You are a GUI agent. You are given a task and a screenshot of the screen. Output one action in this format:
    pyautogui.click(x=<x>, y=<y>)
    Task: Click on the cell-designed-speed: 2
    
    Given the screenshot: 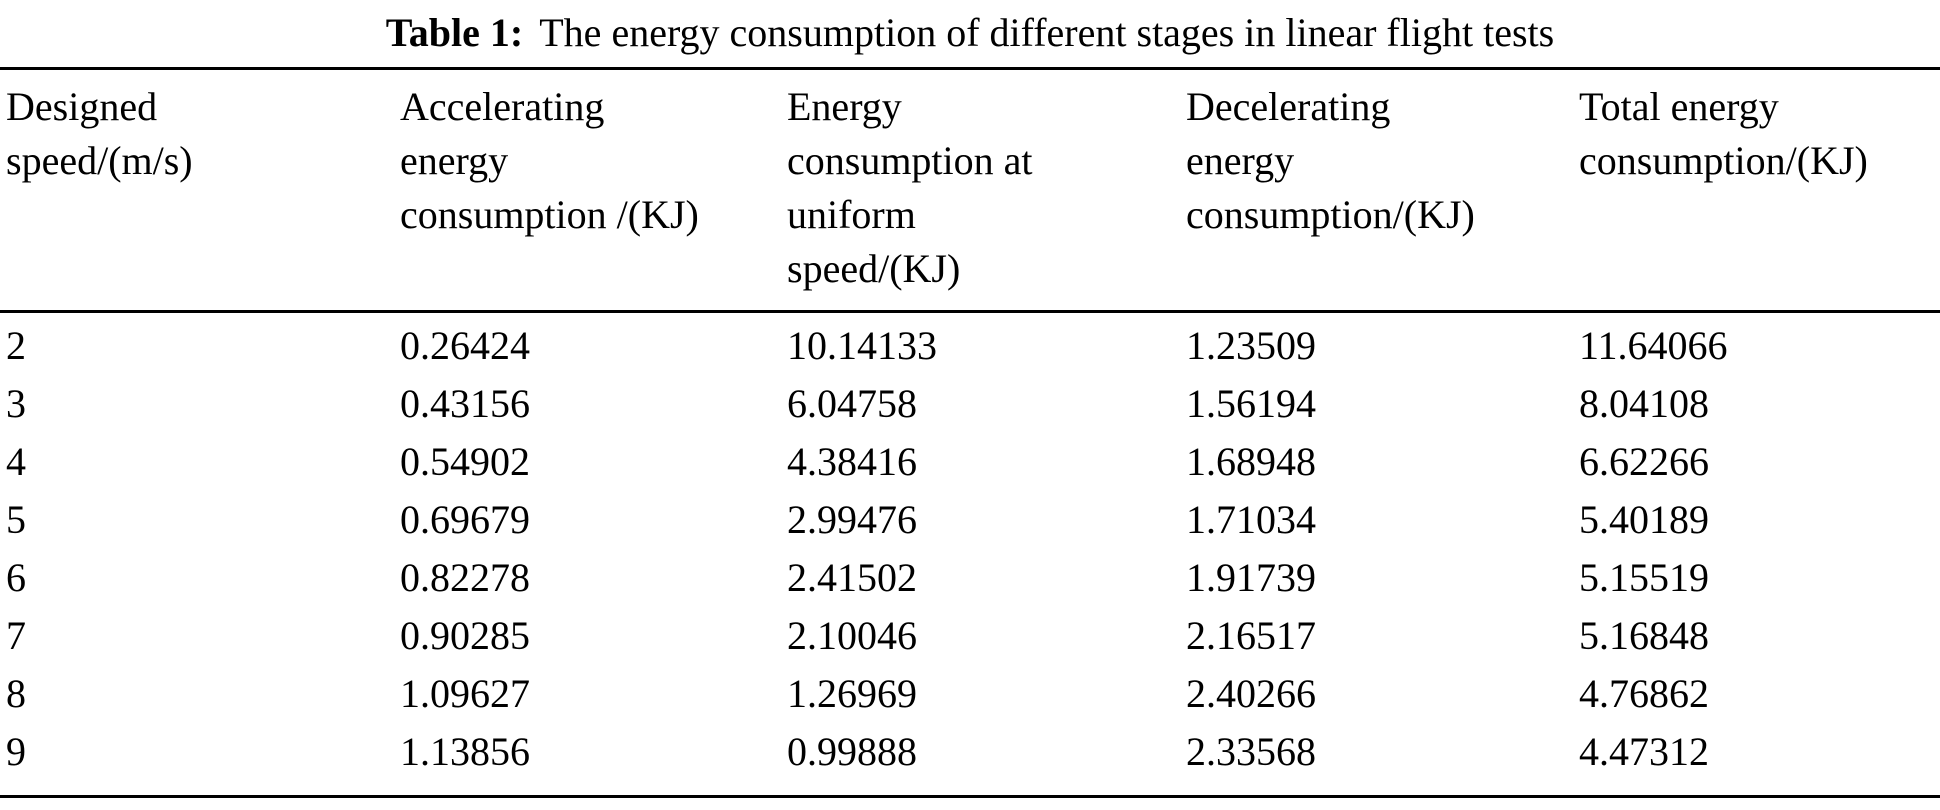 What is the action you would take?
    pyautogui.click(x=16, y=345)
    